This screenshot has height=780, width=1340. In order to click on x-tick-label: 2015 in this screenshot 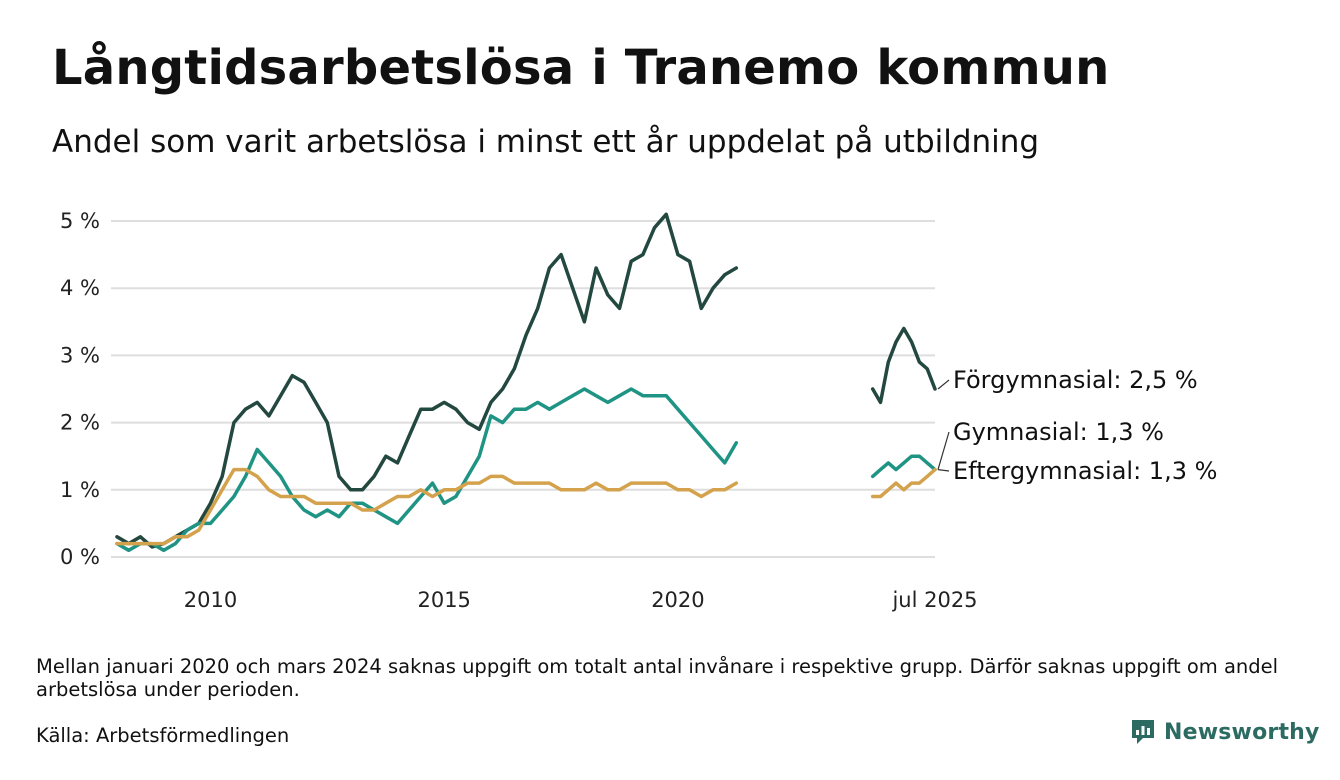, I will do `click(443, 600)`.